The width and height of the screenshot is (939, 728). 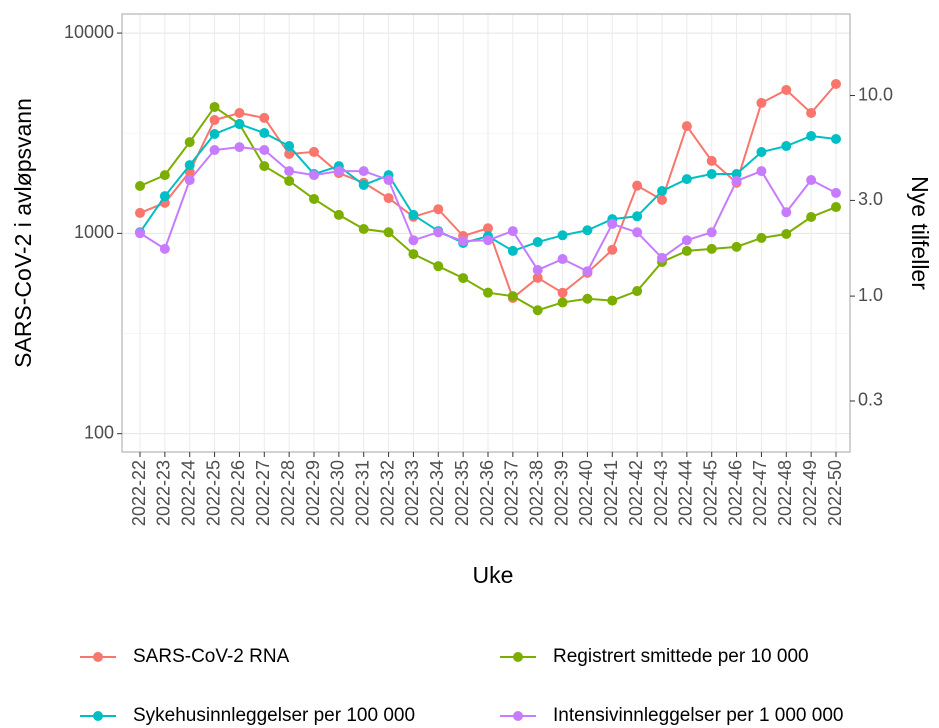 What do you see at coordinates (139, 493) in the screenshot?
I see `x-tick-label: 2022-22` at bounding box center [139, 493].